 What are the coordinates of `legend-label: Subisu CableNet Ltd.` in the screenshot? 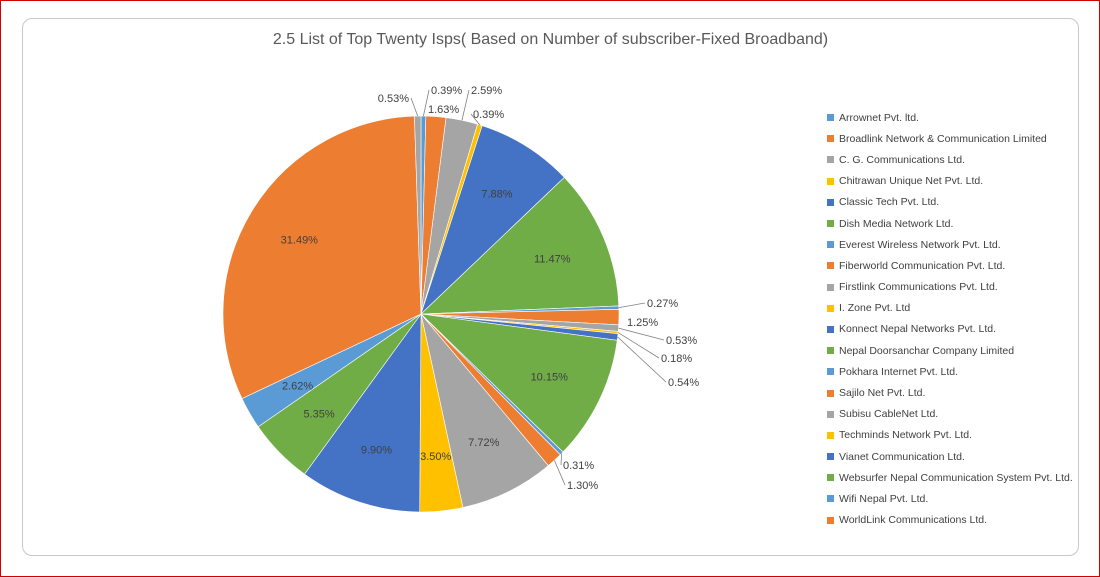 It's located at (889, 414).